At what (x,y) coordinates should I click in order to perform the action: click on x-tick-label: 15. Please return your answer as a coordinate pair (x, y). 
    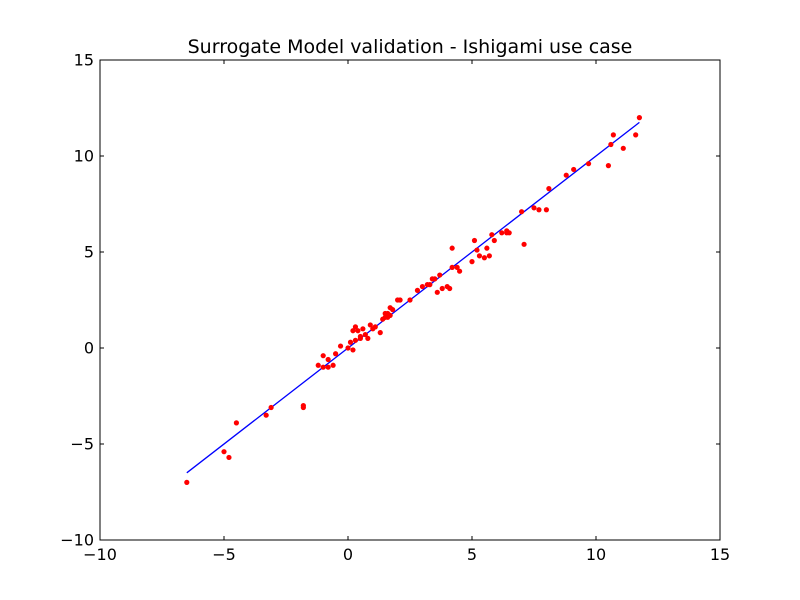
    Looking at the image, I should click on (720, 554).